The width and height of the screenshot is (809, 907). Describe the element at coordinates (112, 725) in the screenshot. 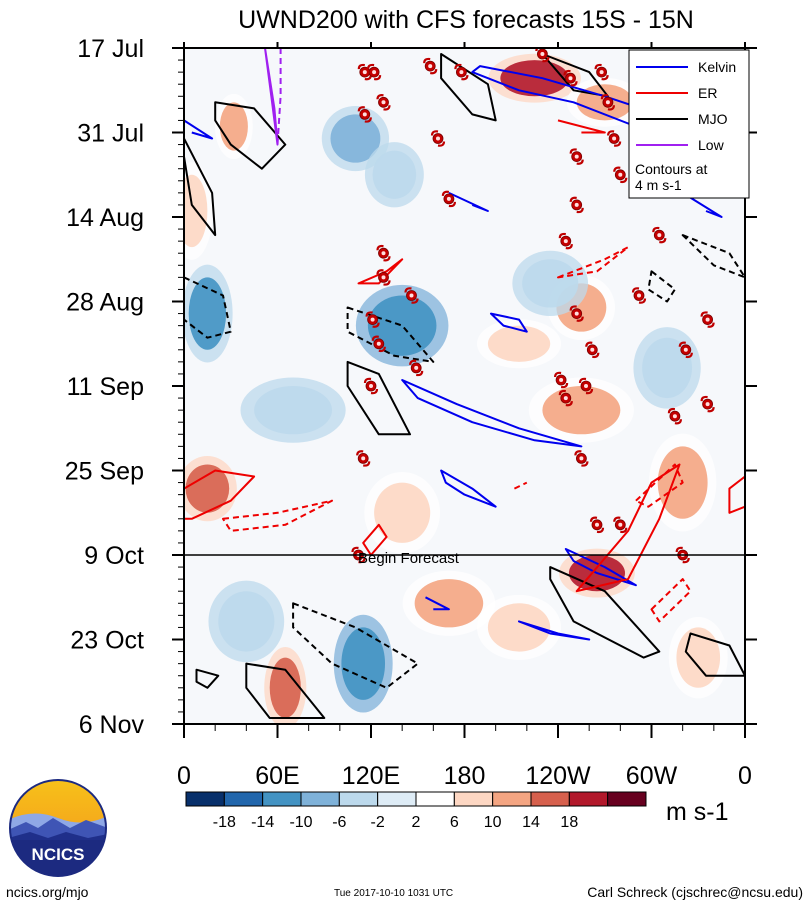

I see `y-tick-label: 6 Nov` at that location.